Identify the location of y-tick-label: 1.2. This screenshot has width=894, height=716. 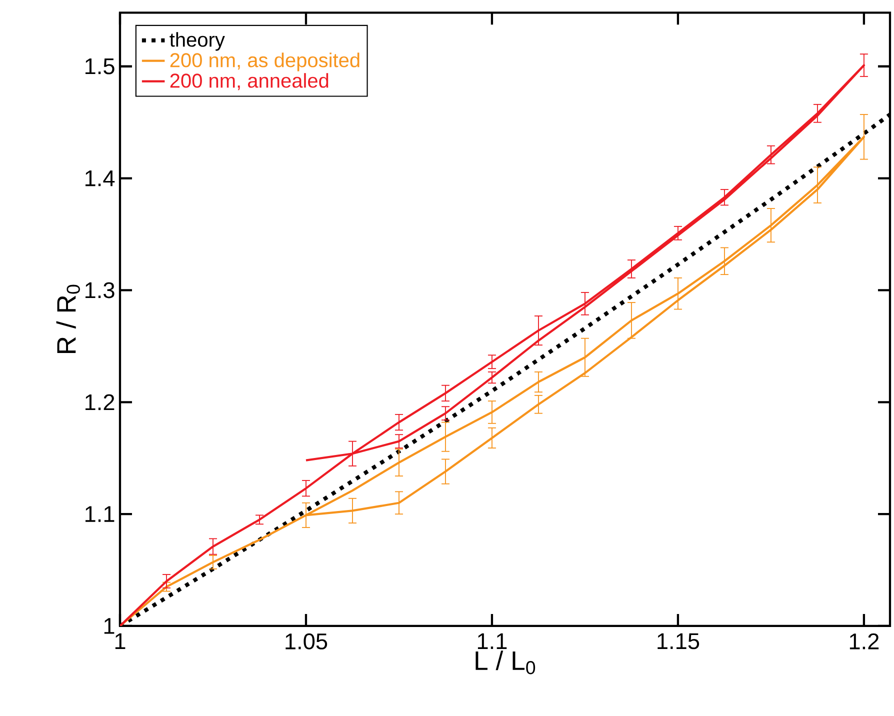
(100, 402).